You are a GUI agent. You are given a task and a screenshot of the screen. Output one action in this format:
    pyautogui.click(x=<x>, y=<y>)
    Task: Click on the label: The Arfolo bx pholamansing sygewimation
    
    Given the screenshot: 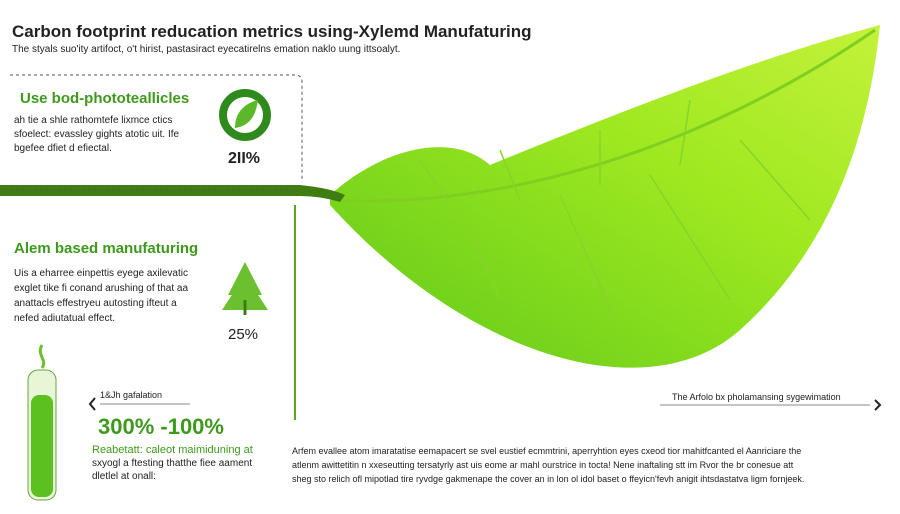 What is the action you would take?
    pyautogui.click(x=756, y=397)
    